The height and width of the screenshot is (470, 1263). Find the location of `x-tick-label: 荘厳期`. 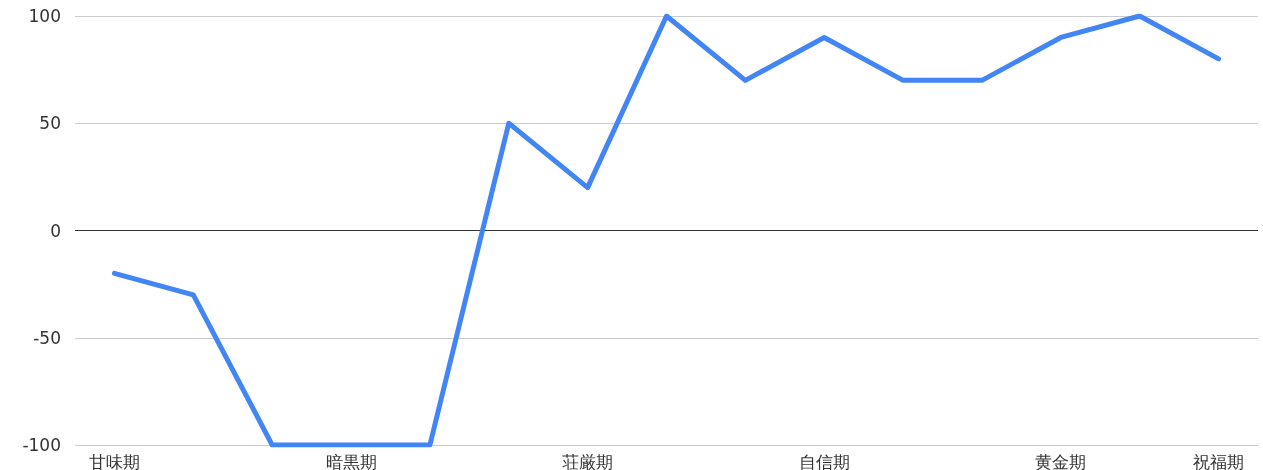

x-tick-label: 荘厳期 is located at coordinates (588, 460).